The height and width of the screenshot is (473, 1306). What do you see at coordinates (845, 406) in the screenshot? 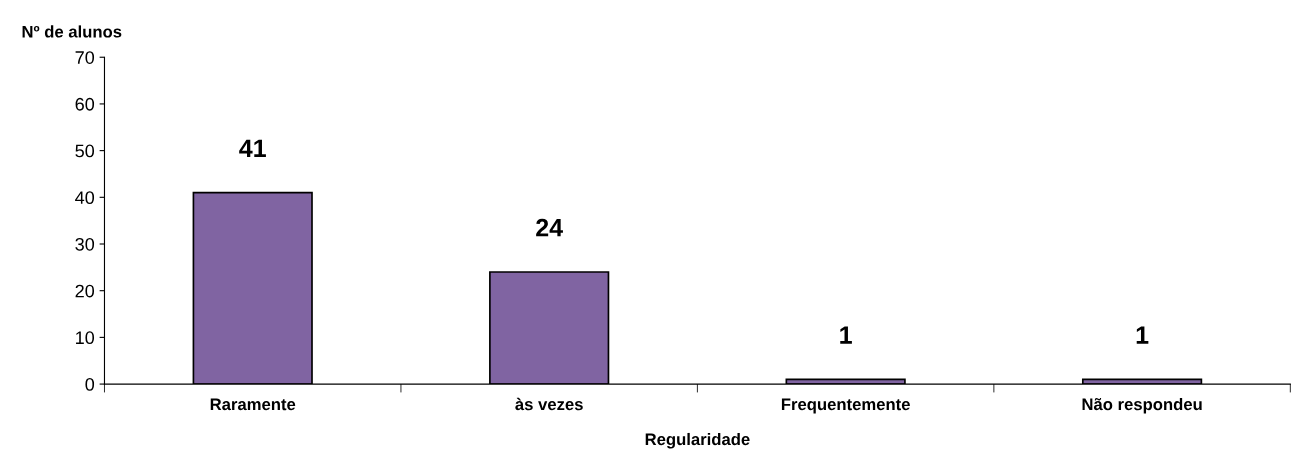
I see `x-tick-label: Frequentemente` at bounding box center [845, 406].